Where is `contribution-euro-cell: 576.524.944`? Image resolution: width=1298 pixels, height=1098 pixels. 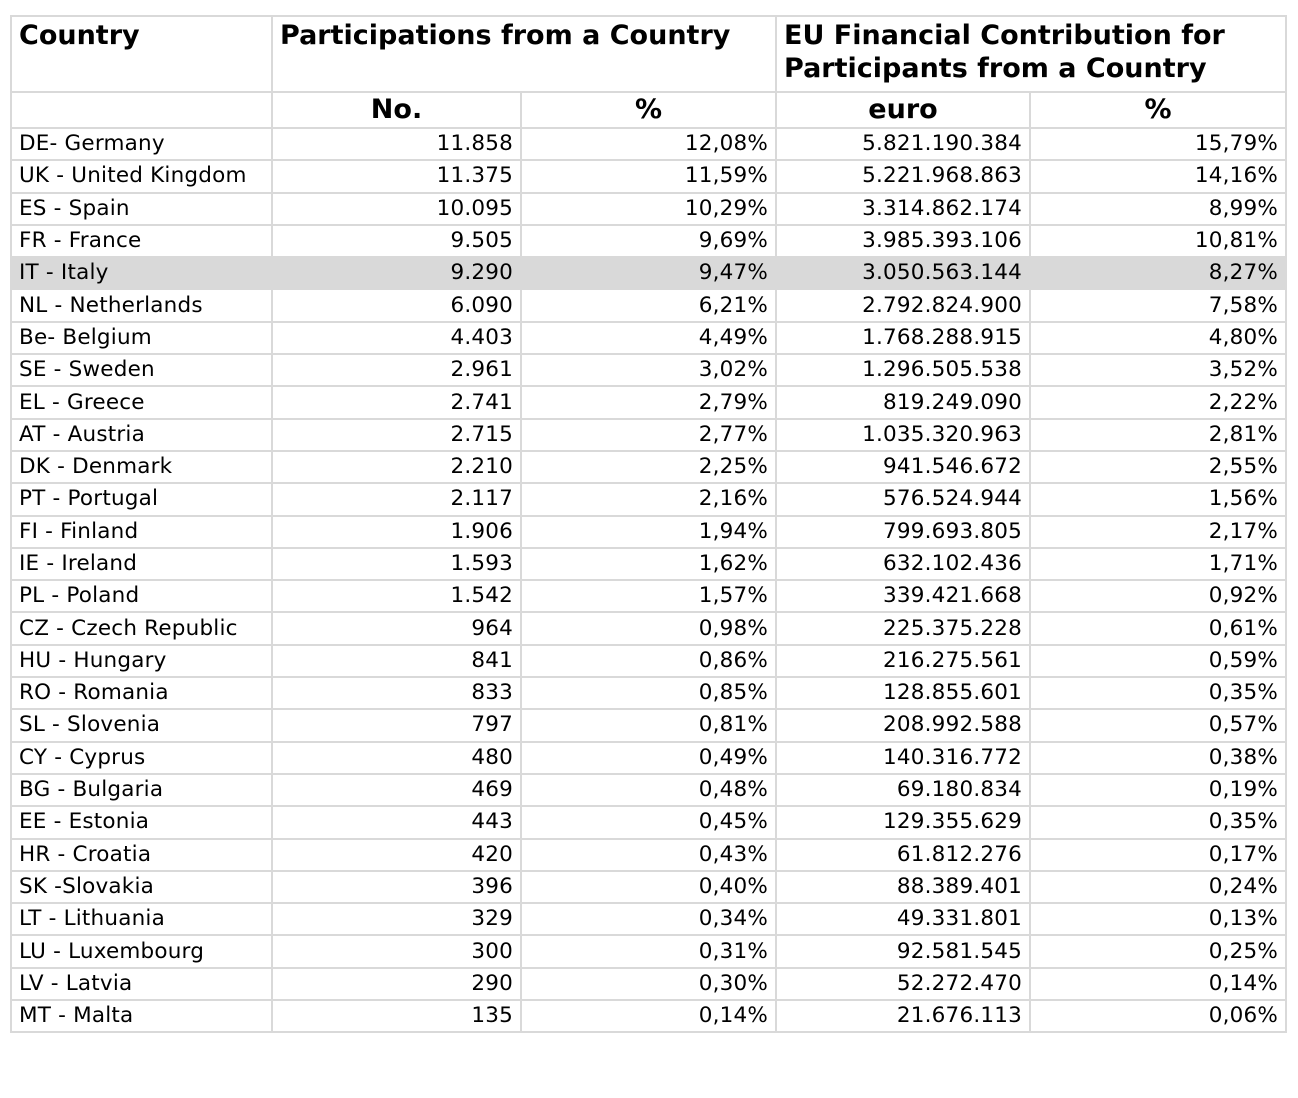
contribution-euro-cell: 576.524.944 is located at coordinates (903, 499).